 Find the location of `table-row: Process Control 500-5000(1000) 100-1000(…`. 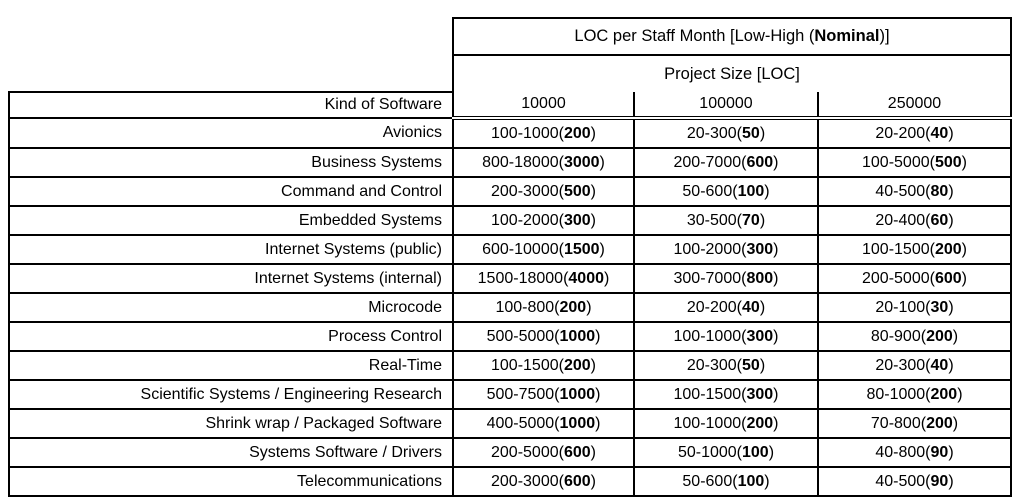

table-row: Process Control 500-5000(1000) 100-1000(… is located at coordinates (510, 336).